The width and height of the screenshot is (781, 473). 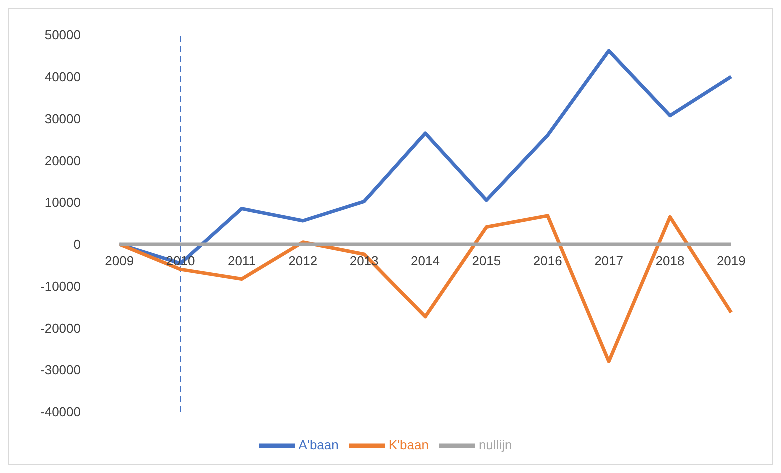 I want to click on y-tick-label: 40000, so click(x=62, y=77).